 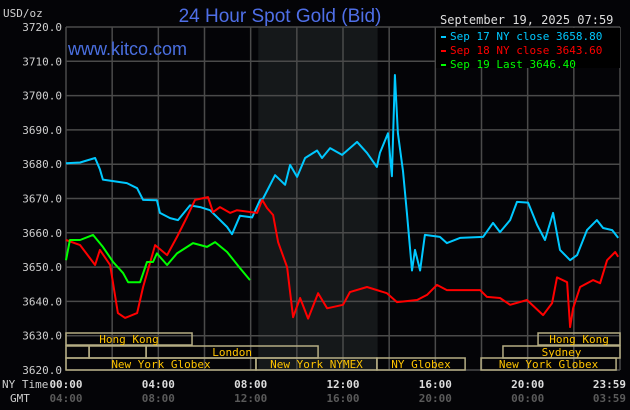 What do you see at coordinates (527, 384) in the screenshot?
I see `x-tick-label-ny: 20:00` at bounding box center [527, 384].